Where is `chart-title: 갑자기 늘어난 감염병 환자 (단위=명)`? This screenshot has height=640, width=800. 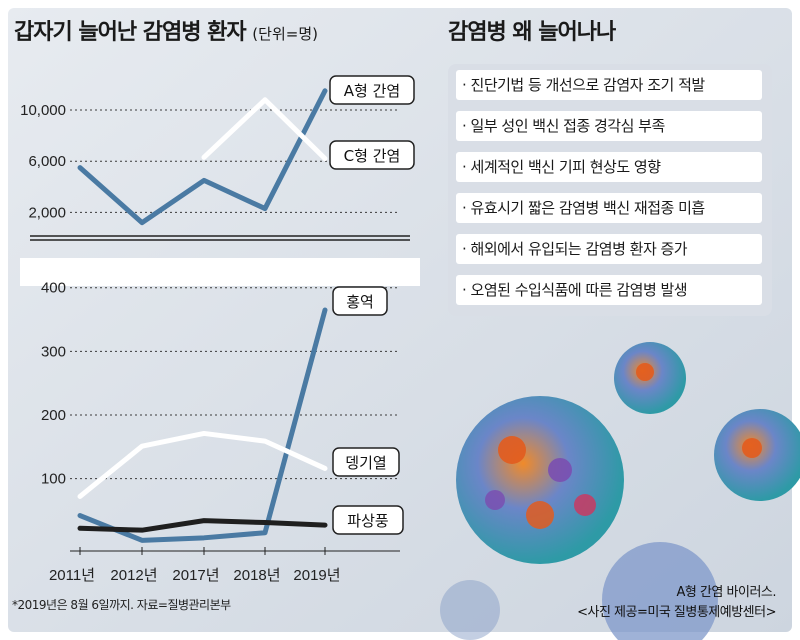 chart-title: 갑자기 늘어난 감염병 환자 (단위=명) is located at coordinates (166, 30).